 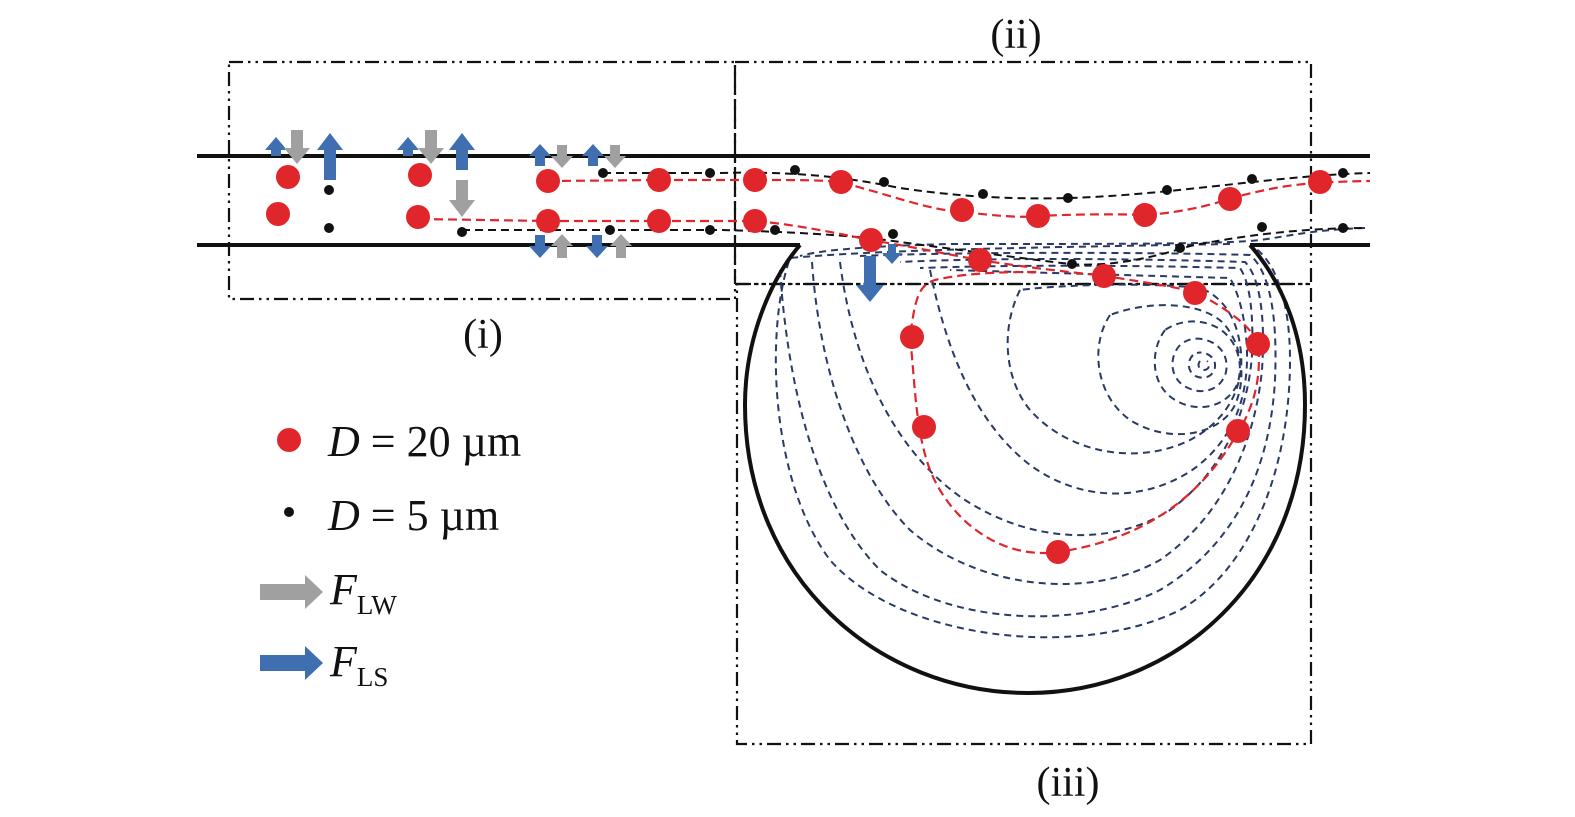 I want to click on legend-small-particle: D = 5 µm, so click(x=413, y=515).